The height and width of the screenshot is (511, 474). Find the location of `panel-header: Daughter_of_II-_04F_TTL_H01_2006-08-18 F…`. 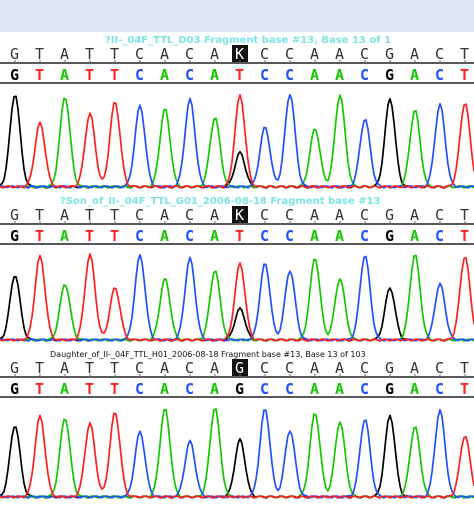

panel-header: Daughter_of_II-_04F_TTL_H01_2006-08-18 F… is located at coordinates (208, 354).